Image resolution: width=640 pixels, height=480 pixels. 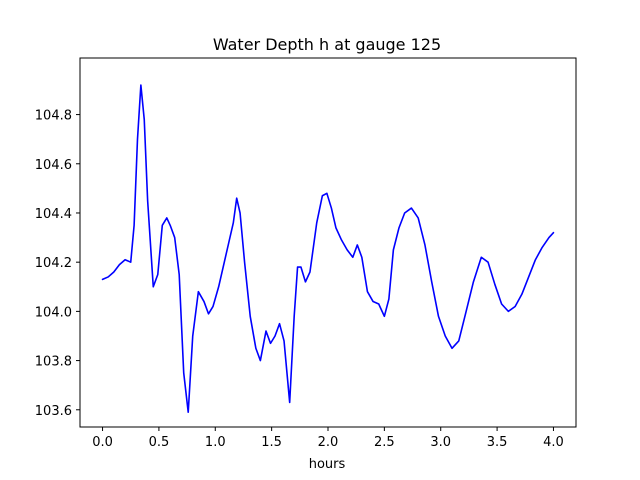 I want to click on y-tick-label: 103.8, so click(x=53, y=362).